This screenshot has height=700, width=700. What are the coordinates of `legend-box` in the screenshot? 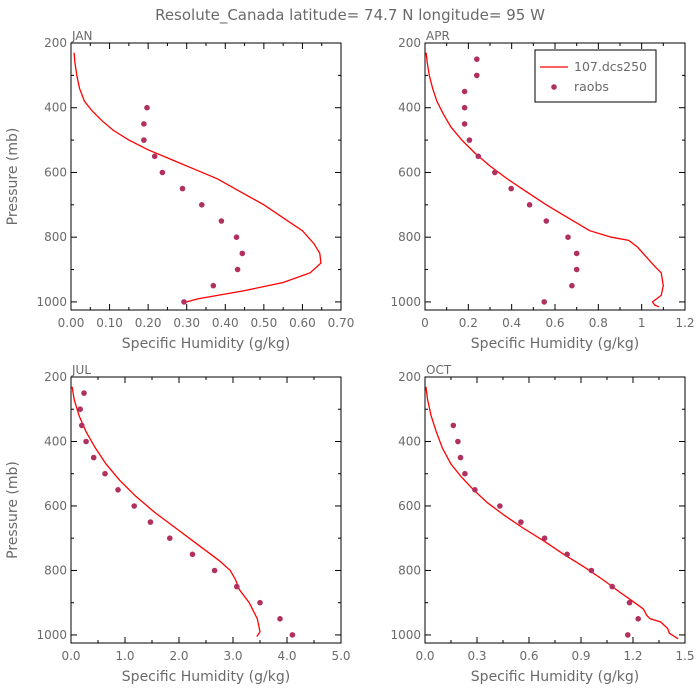 It's located at (595, 76).